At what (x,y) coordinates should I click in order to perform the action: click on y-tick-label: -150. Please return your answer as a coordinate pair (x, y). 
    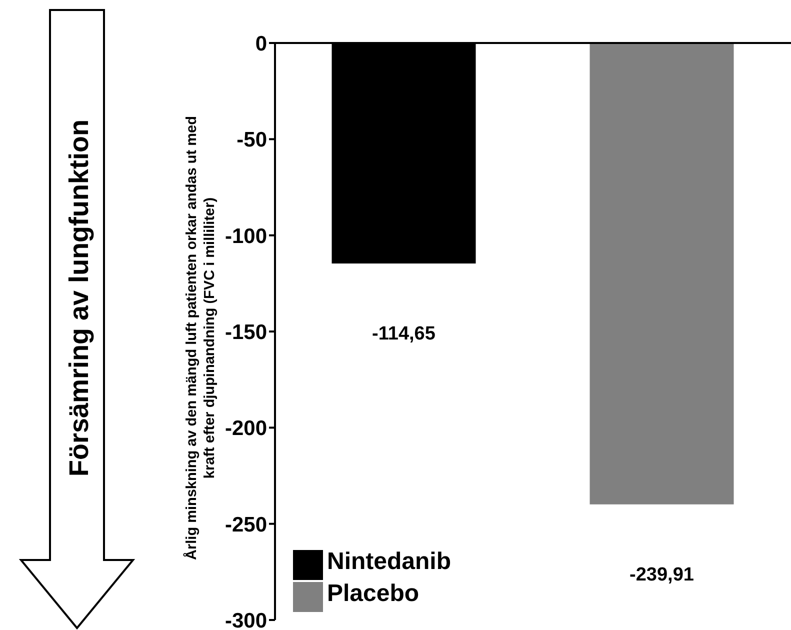
    Looking at the image, I should click on (245, 332).